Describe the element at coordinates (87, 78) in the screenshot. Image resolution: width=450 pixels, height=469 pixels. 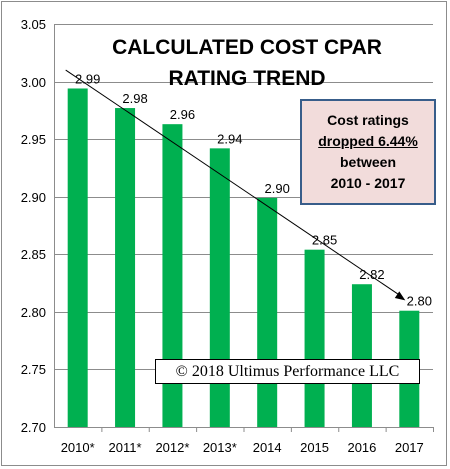
I see `data-label: 2.99` at that location.